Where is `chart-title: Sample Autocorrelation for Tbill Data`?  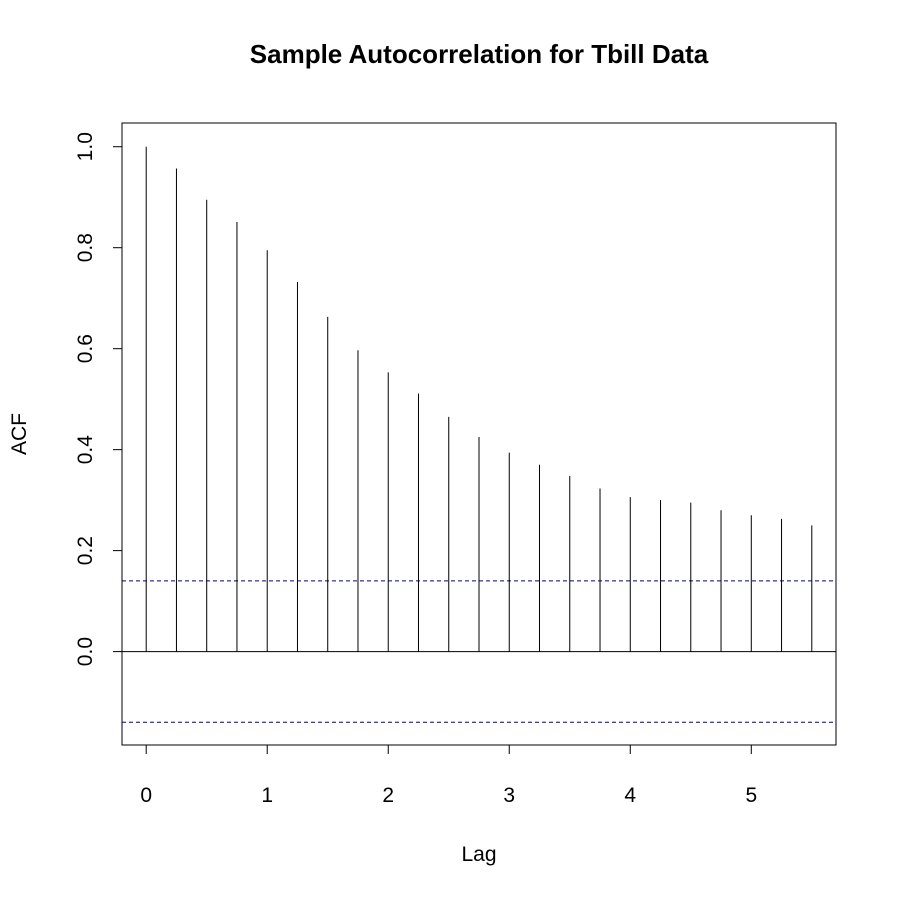 chart-title: Sample Autocorrelation for Tbill Data is located at coordinates (479, 54).